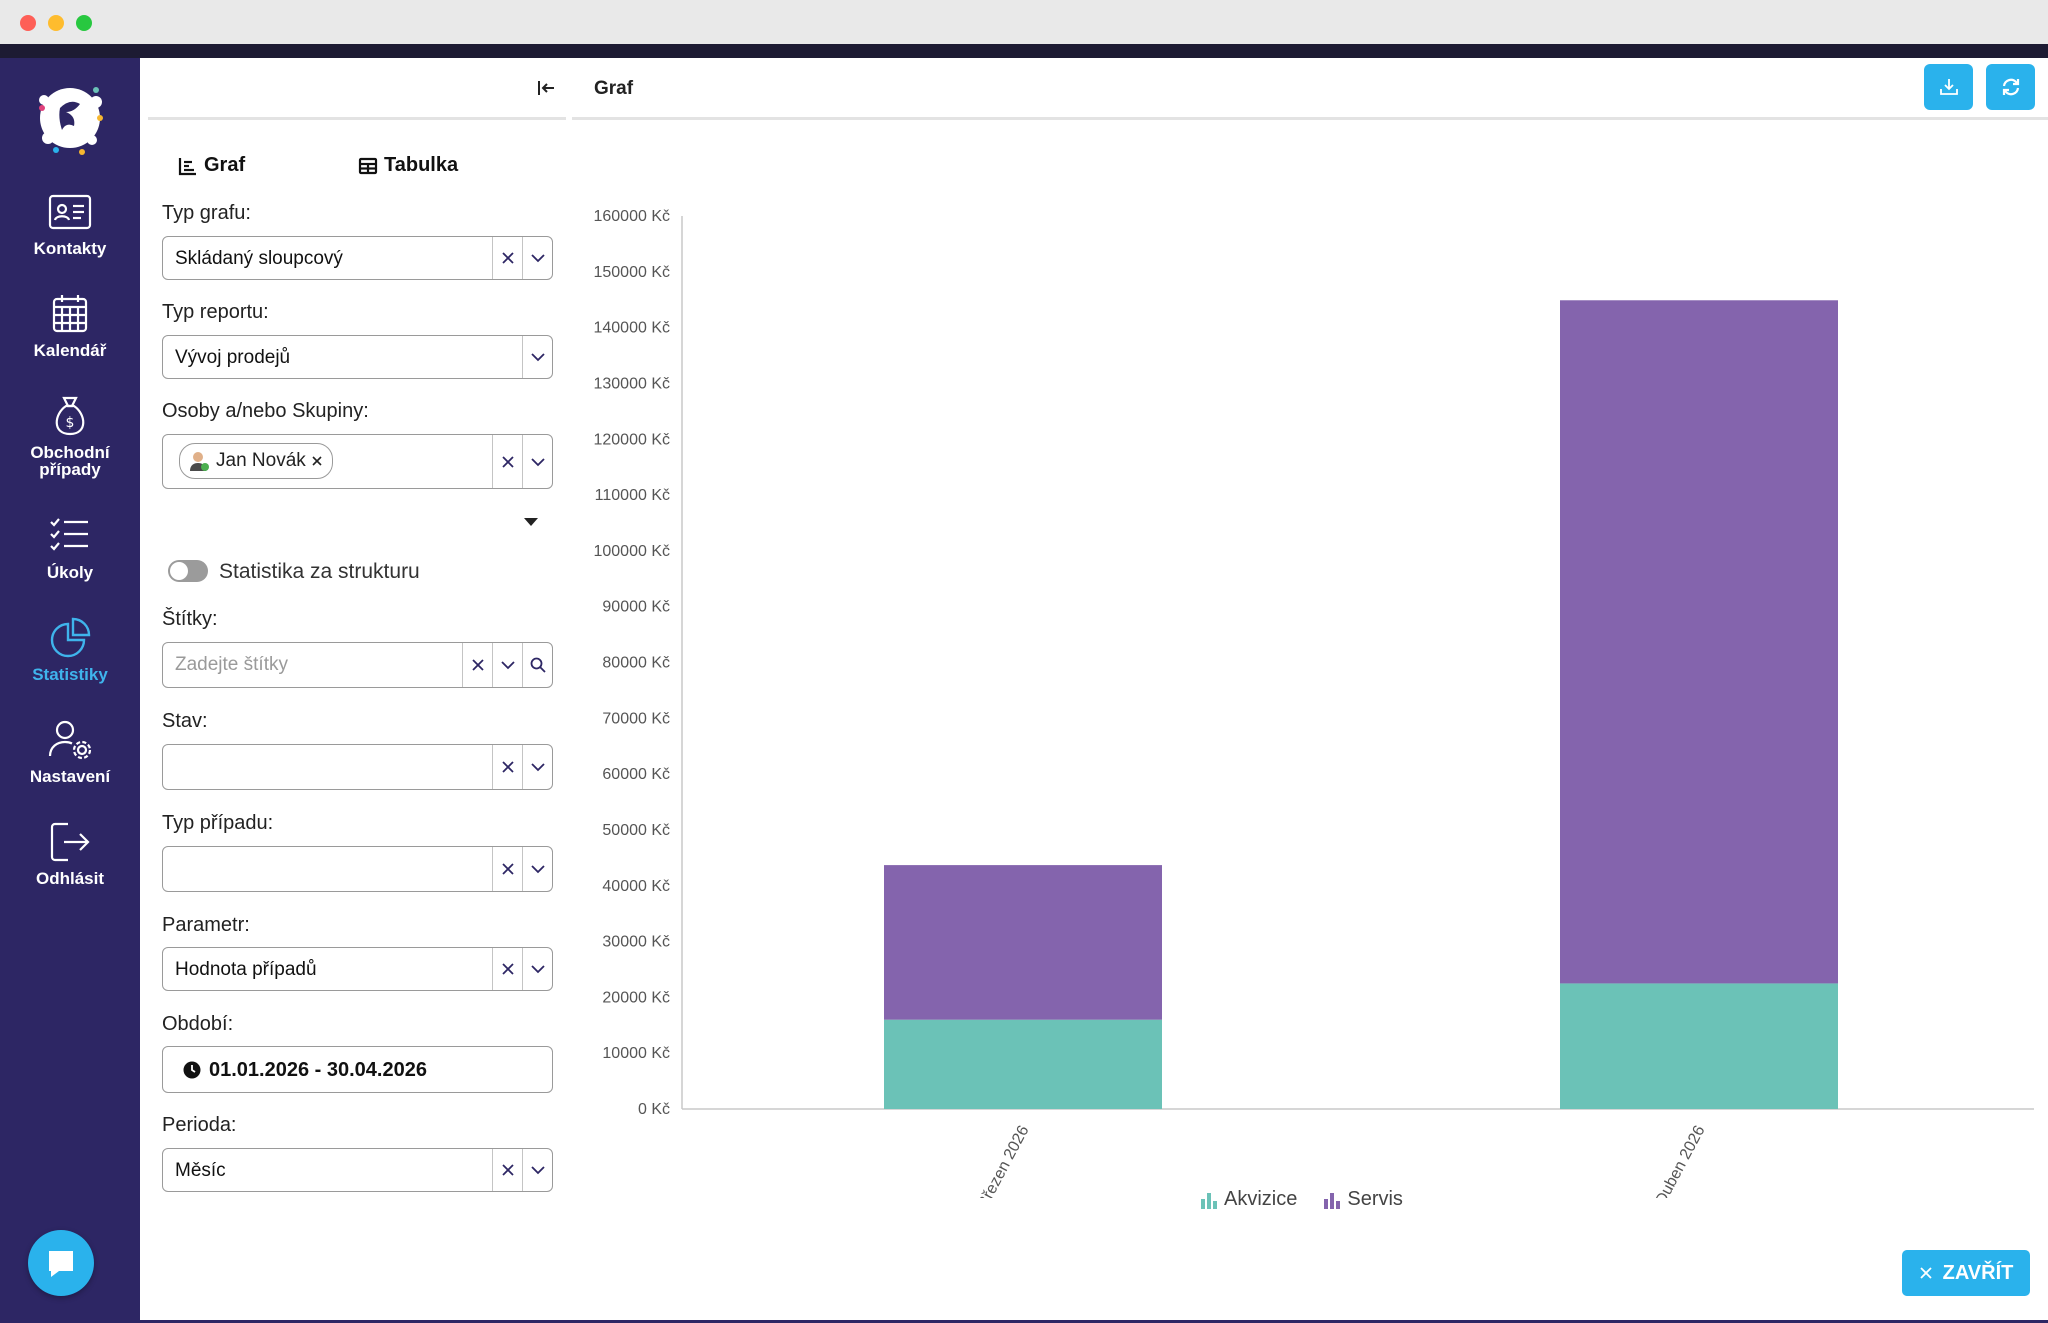 Image resolution: width=2048 pixels, height=1323 pixels. I want to click on chart-title: Graf, so click(614, 88).